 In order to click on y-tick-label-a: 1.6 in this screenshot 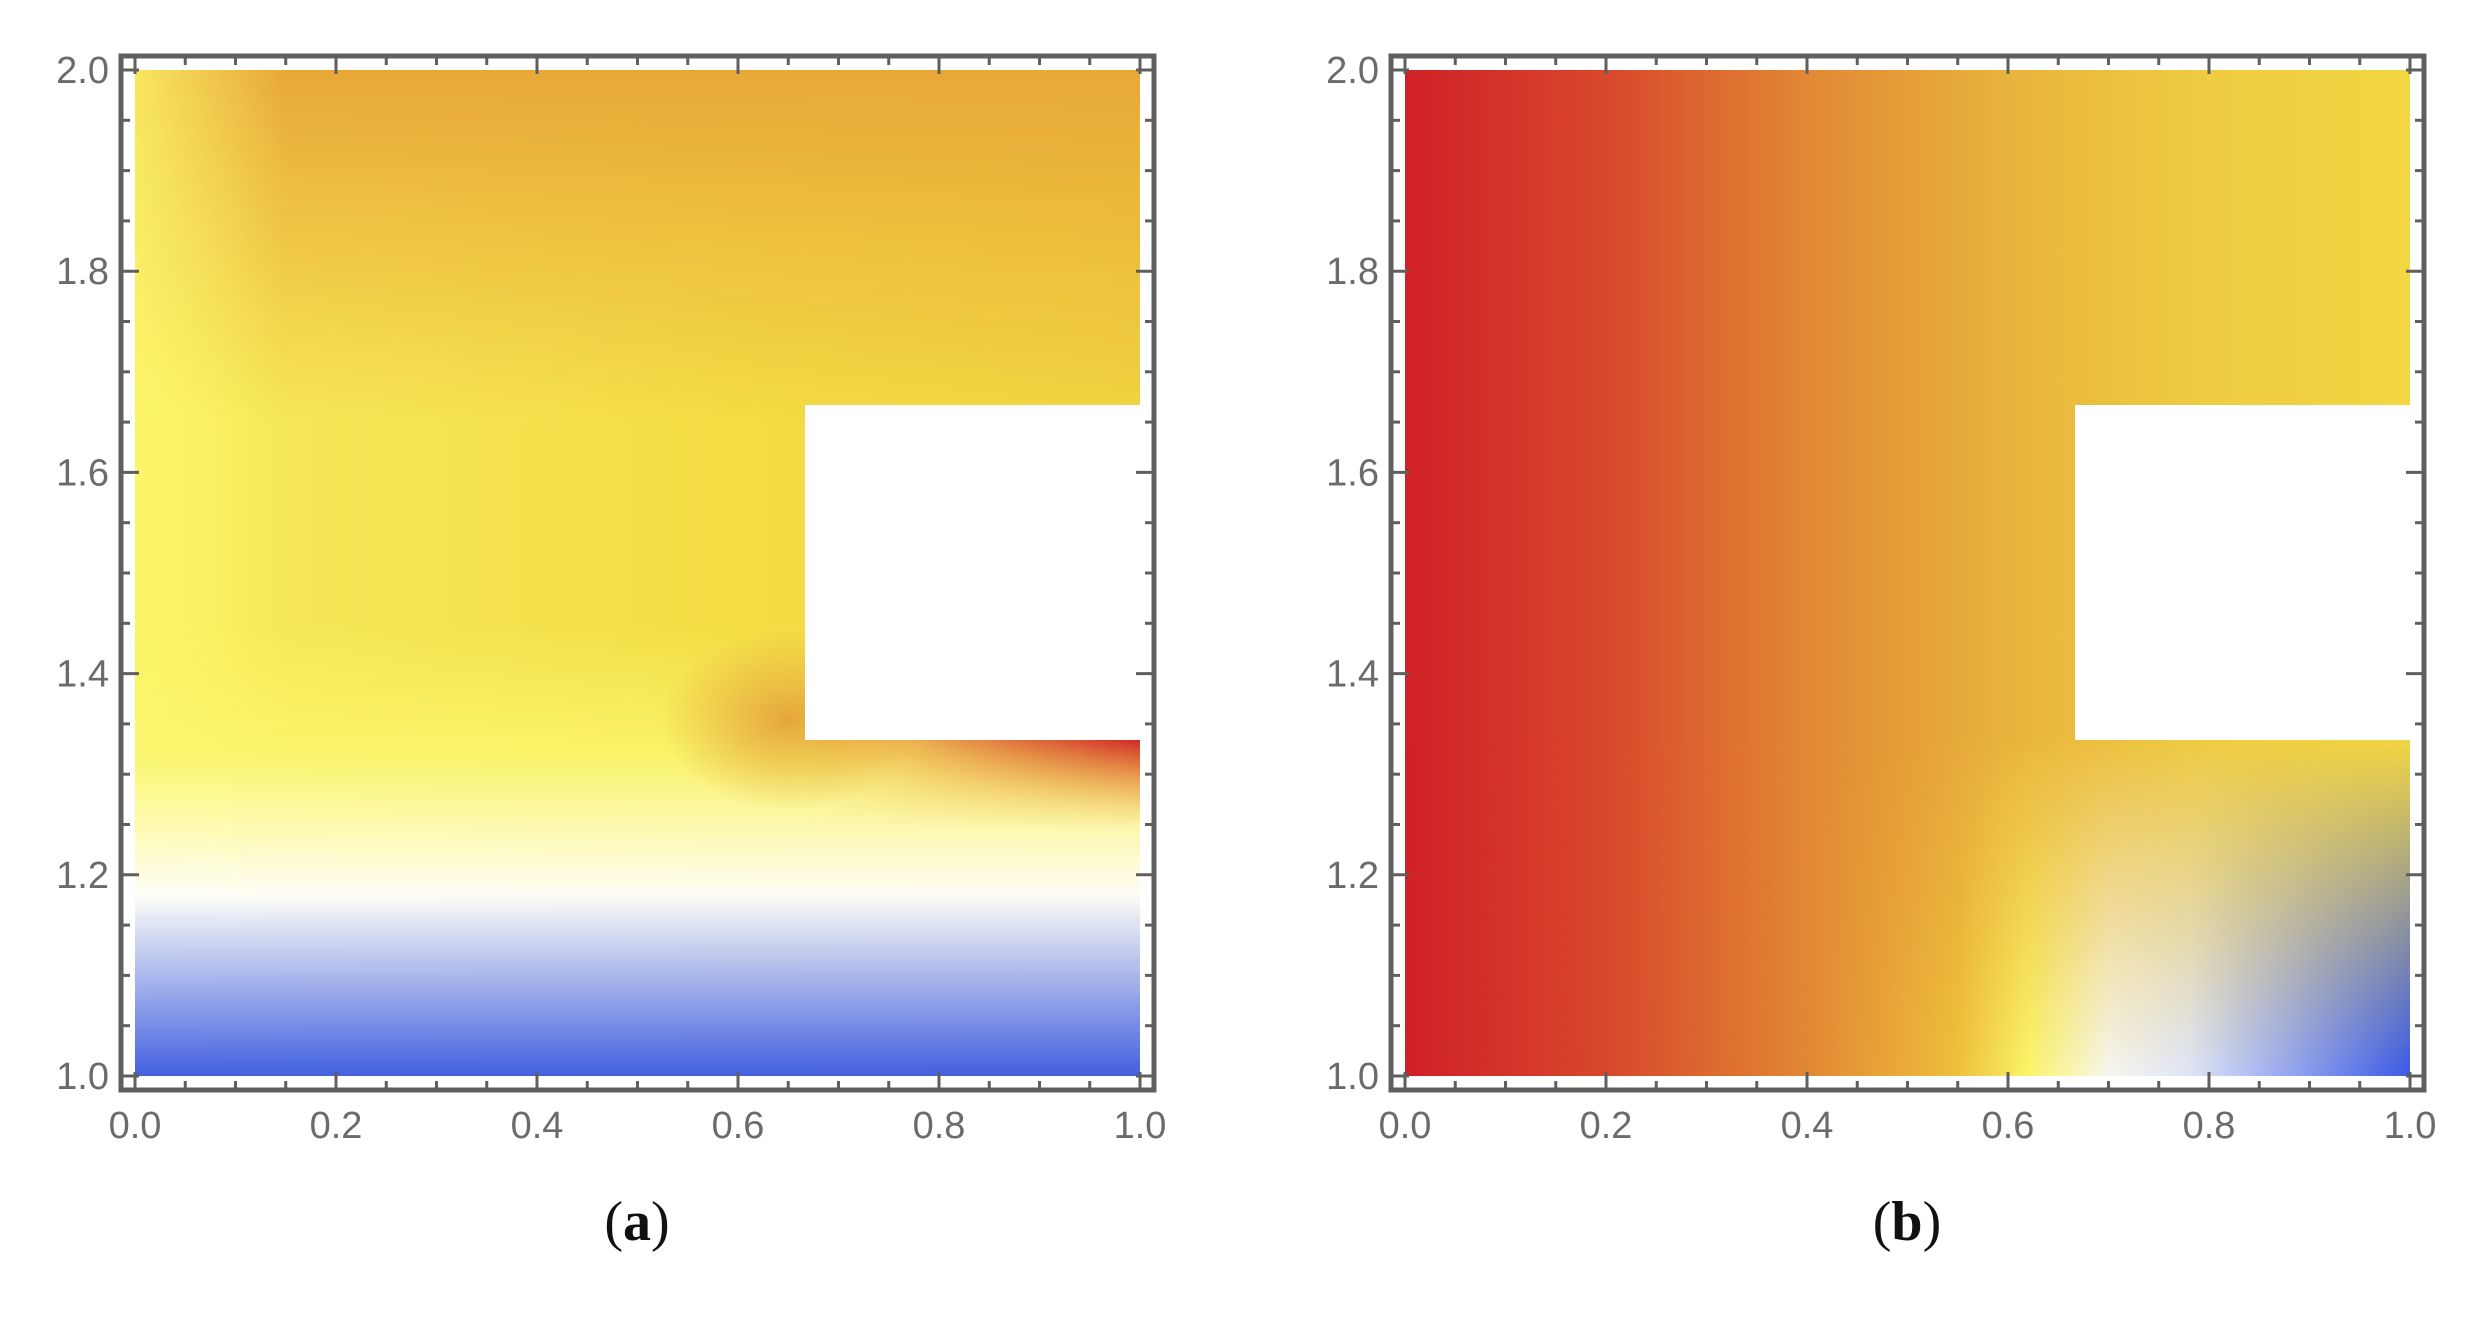, I will do `click(82, 473)`.